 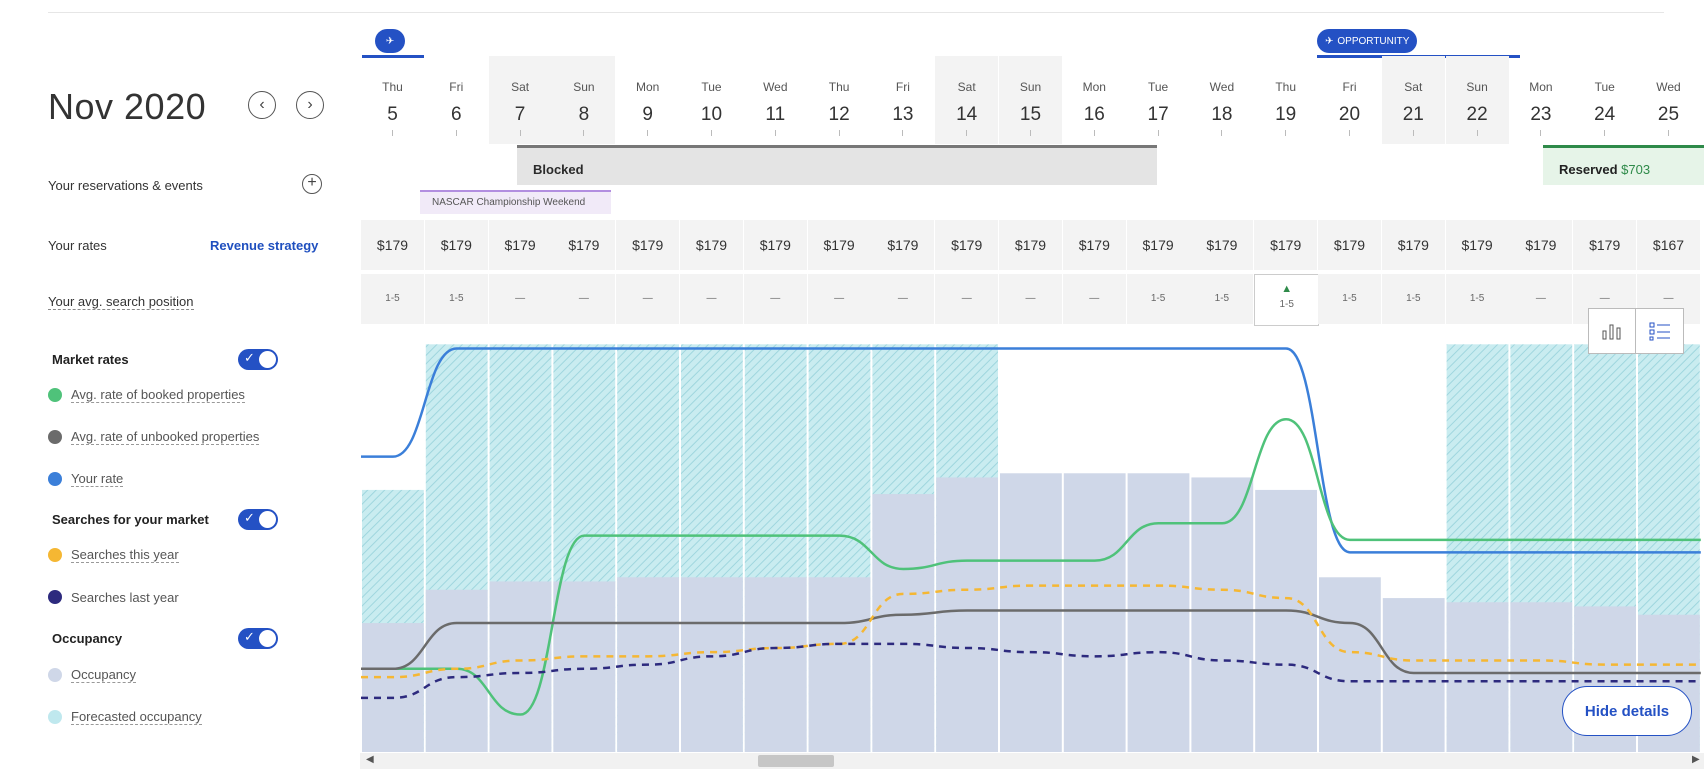 I want to click on day-header: Fri 20, so click(x=1349, y=100).